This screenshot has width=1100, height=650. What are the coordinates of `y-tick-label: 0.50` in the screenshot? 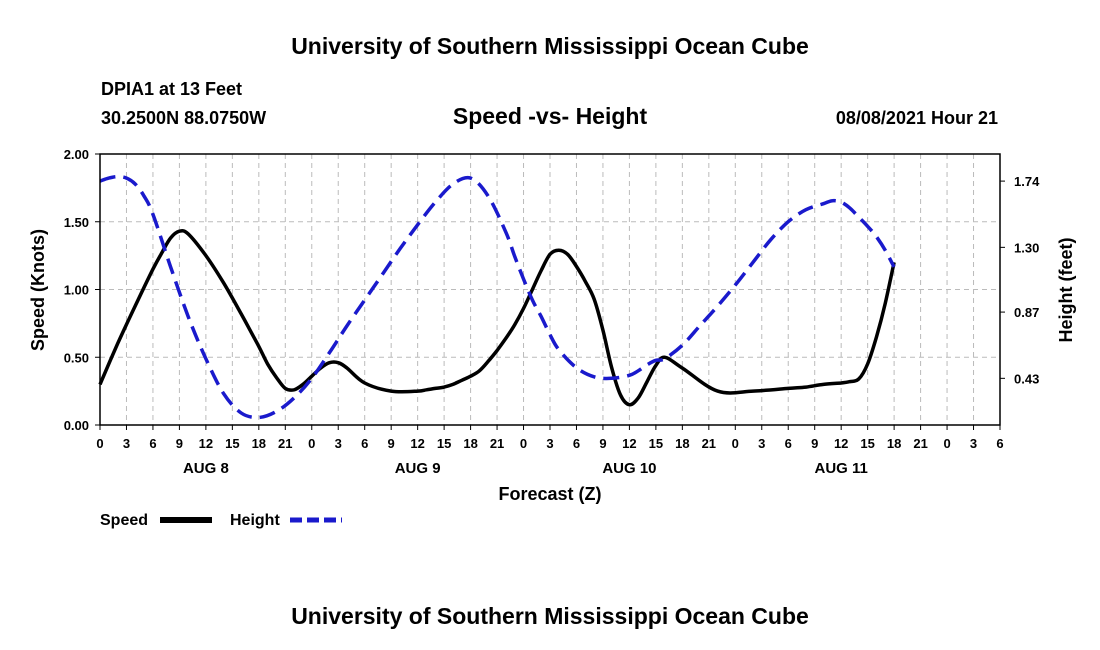 It's located at (76, 357).